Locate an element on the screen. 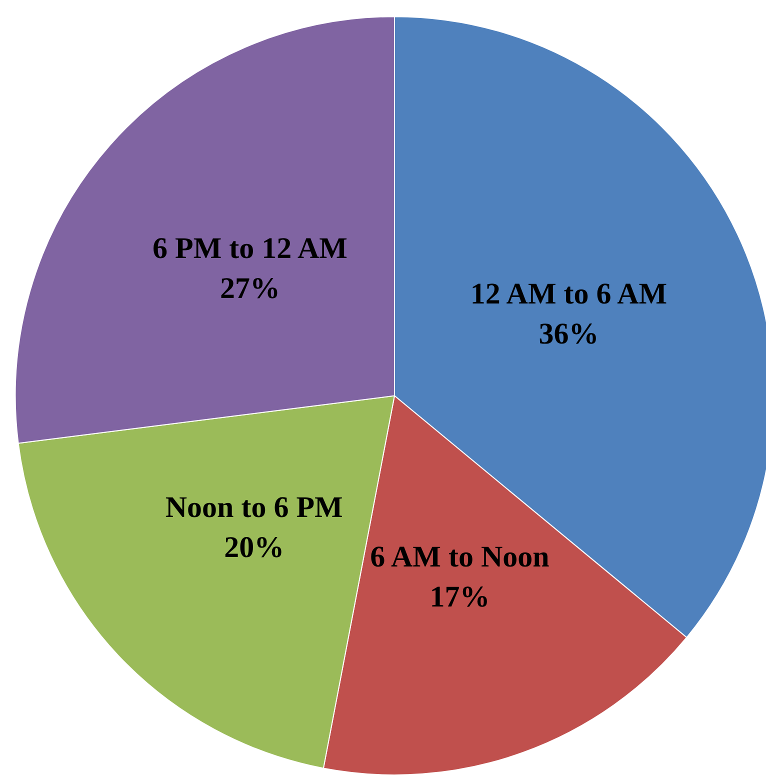  slice-label: 6 PM to 12 AM is located at coordinates (250, 248).